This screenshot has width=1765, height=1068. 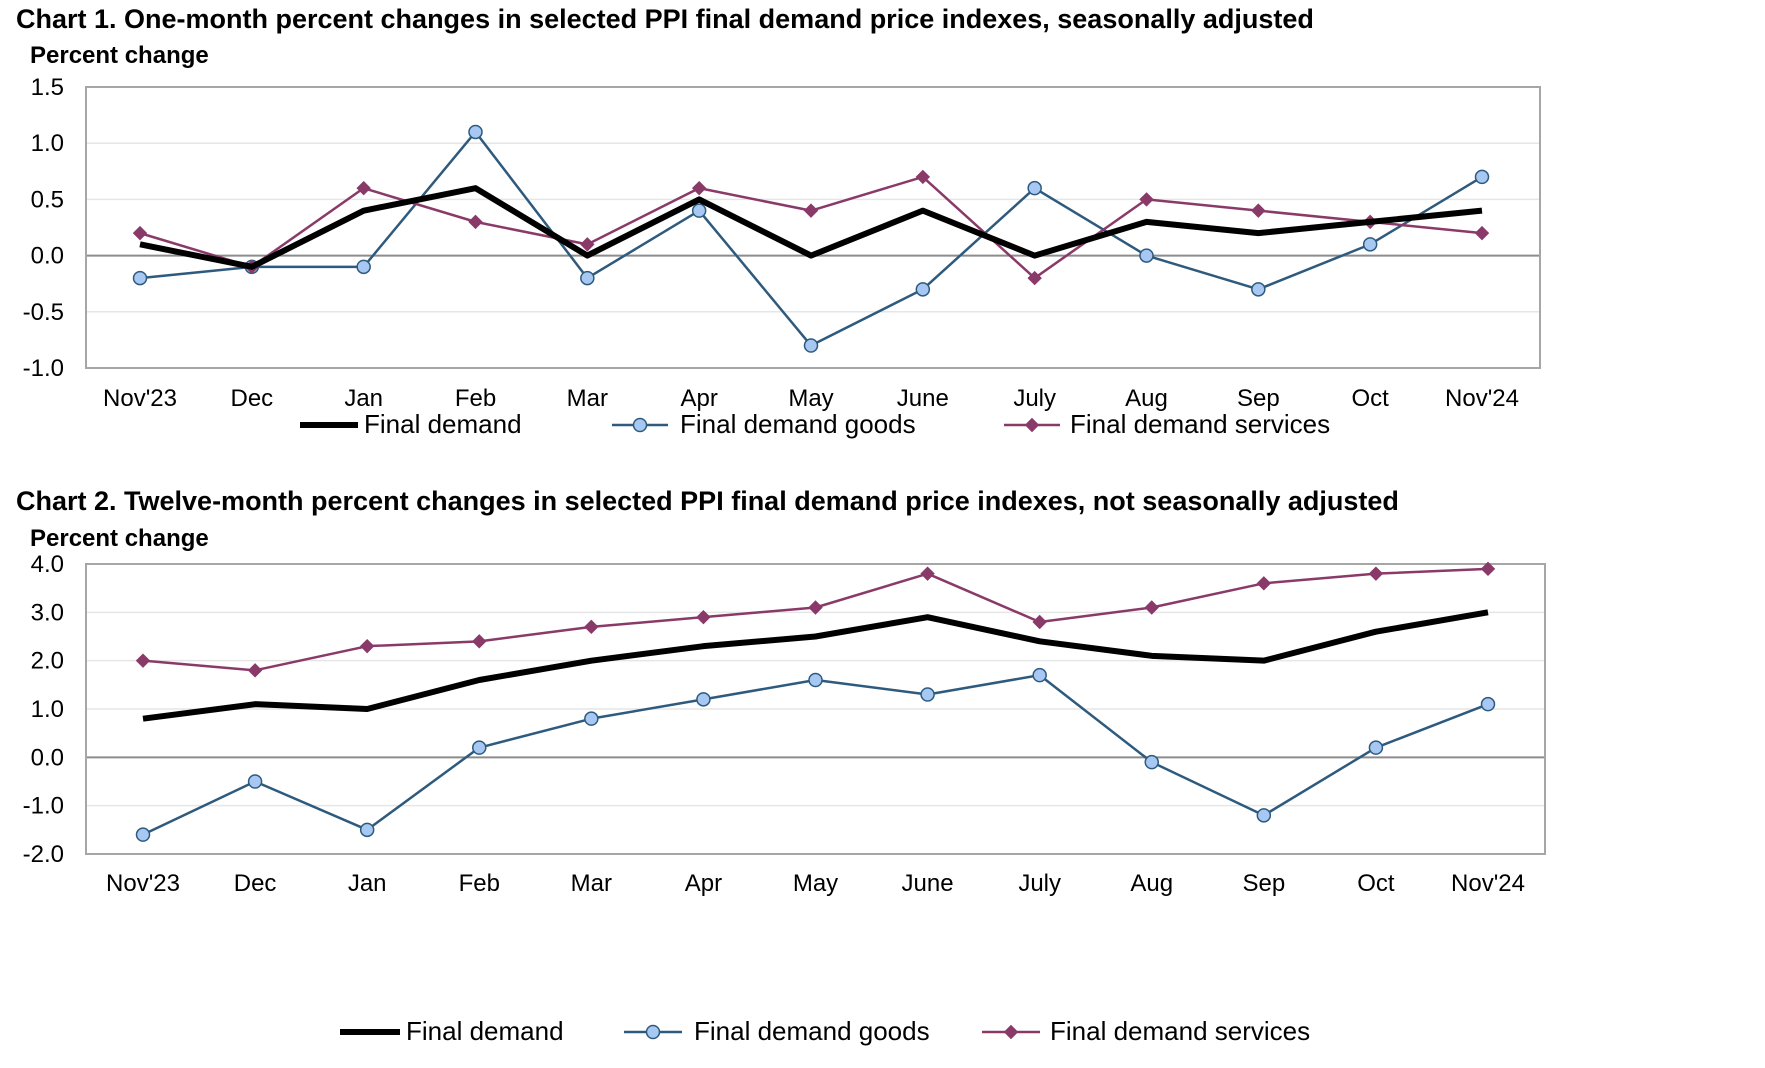 I want to click on y-tick-label: -2.0, so click(x=43, y=854).